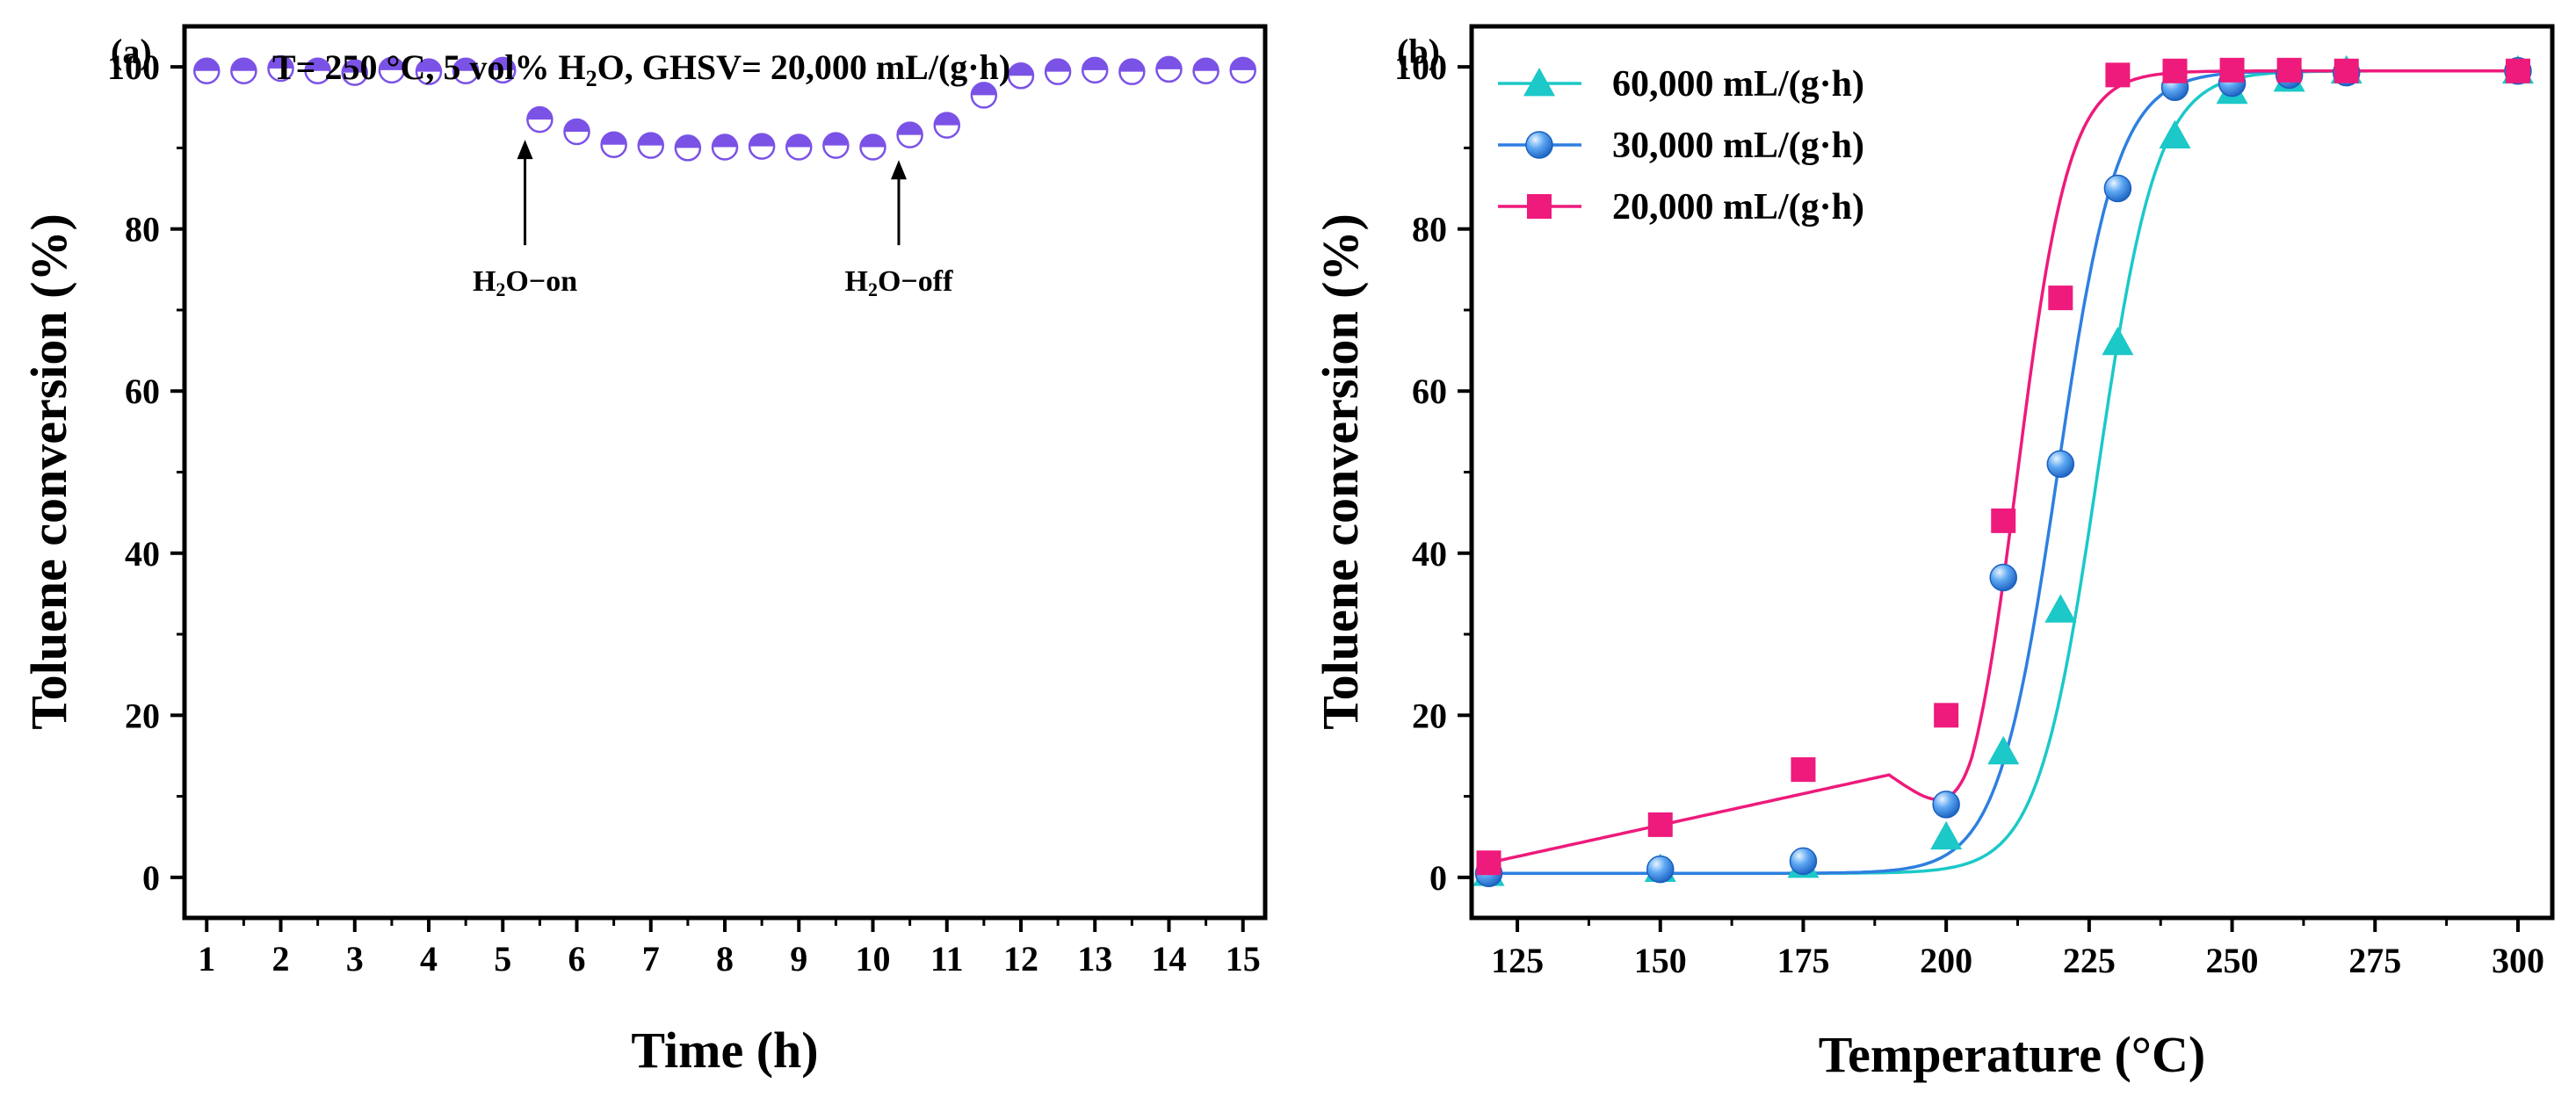  I want to click on panel-b-label: (b), so click(1418, 51).